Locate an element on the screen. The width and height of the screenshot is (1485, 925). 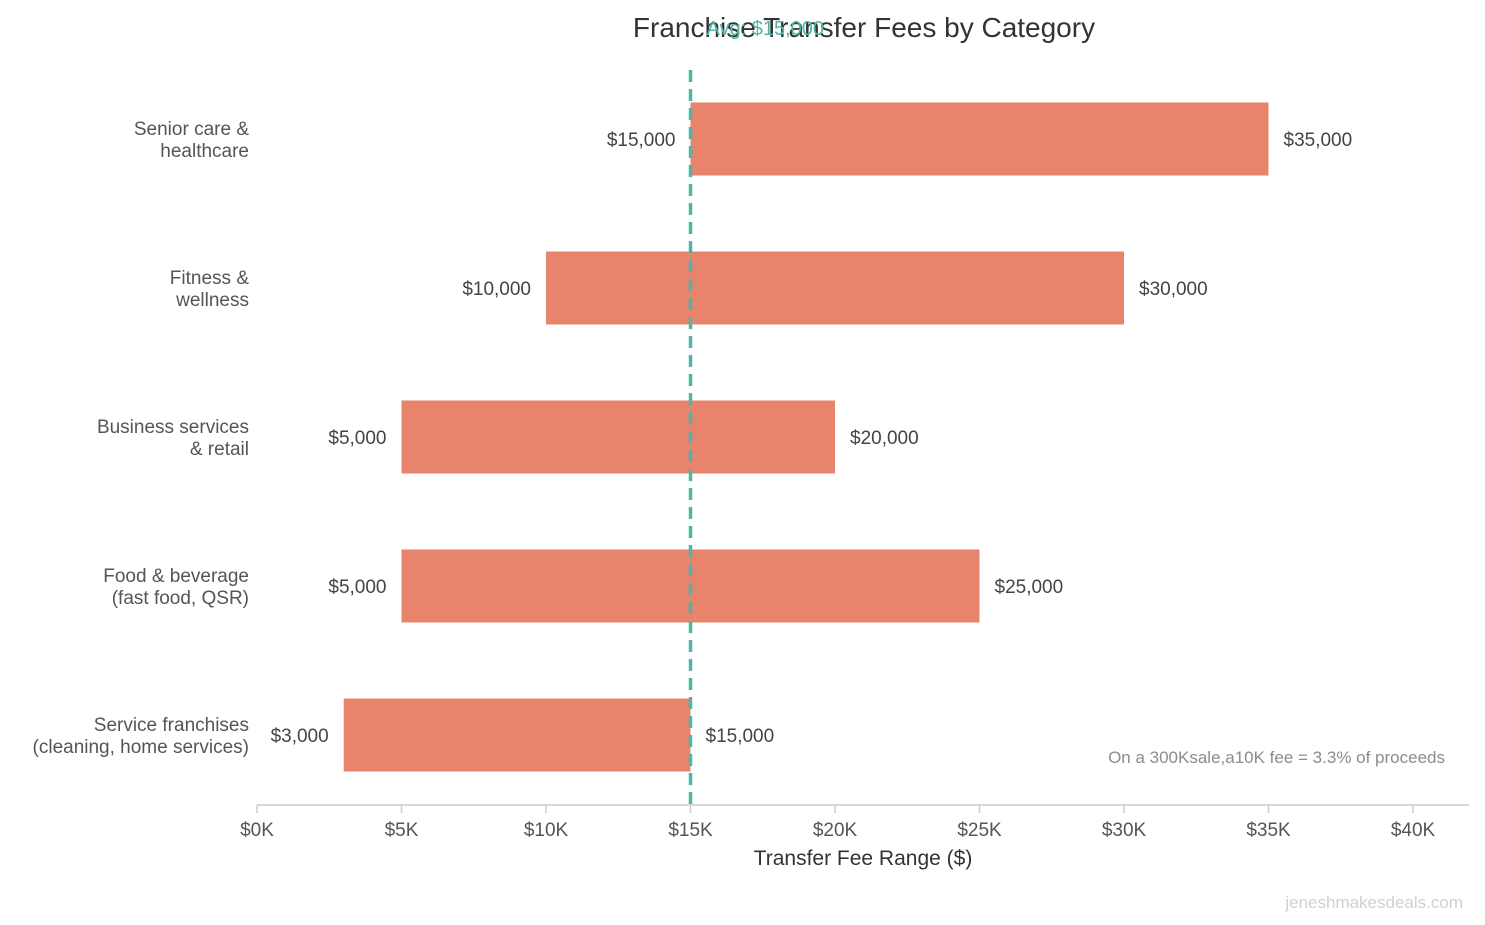
category-label-line: Senior care & is located at coordinates (191, 129).